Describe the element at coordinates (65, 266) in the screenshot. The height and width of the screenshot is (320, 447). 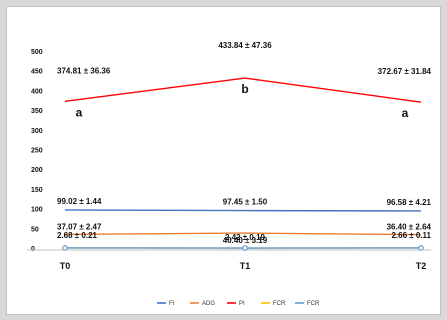
I see `x-tick-label-T0: T0` at that location.